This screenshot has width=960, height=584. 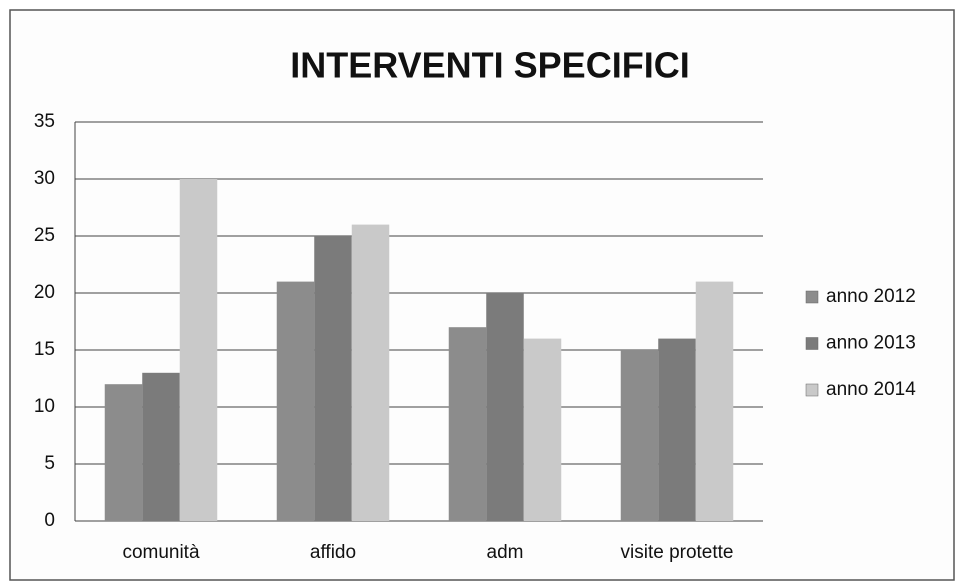 What do you see at coordinates (49, 463) in the screenshot?
I see `y-tick-label: 5` at bounding box center [49, 463].